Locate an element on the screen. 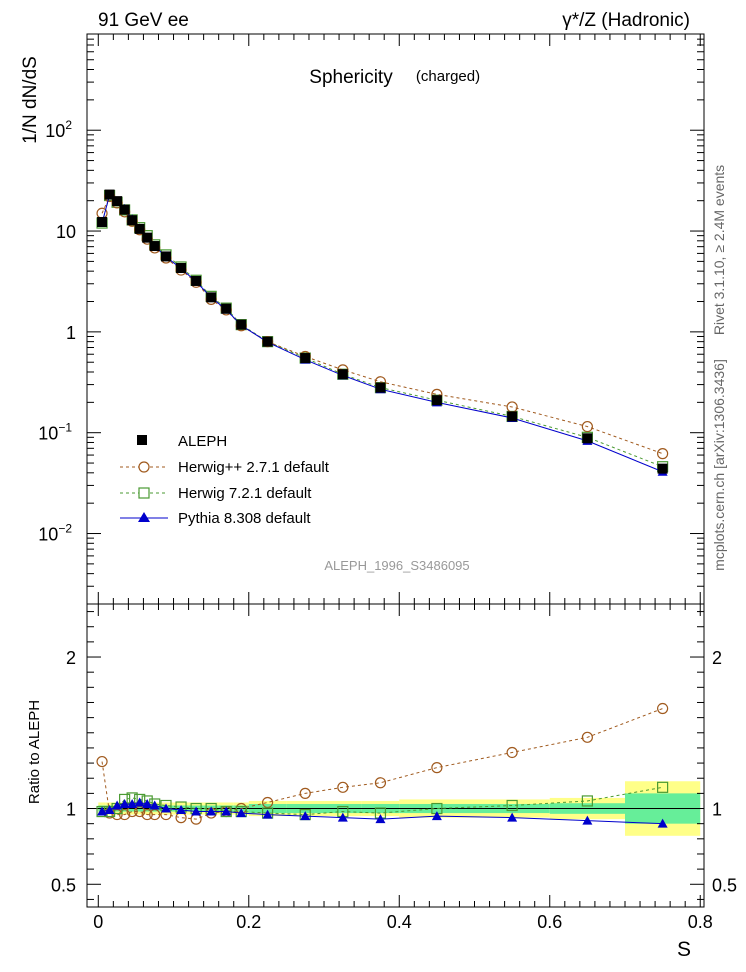 The image size is (746, 972). y-tick-label: 10 is located at coordinates (66, 232).